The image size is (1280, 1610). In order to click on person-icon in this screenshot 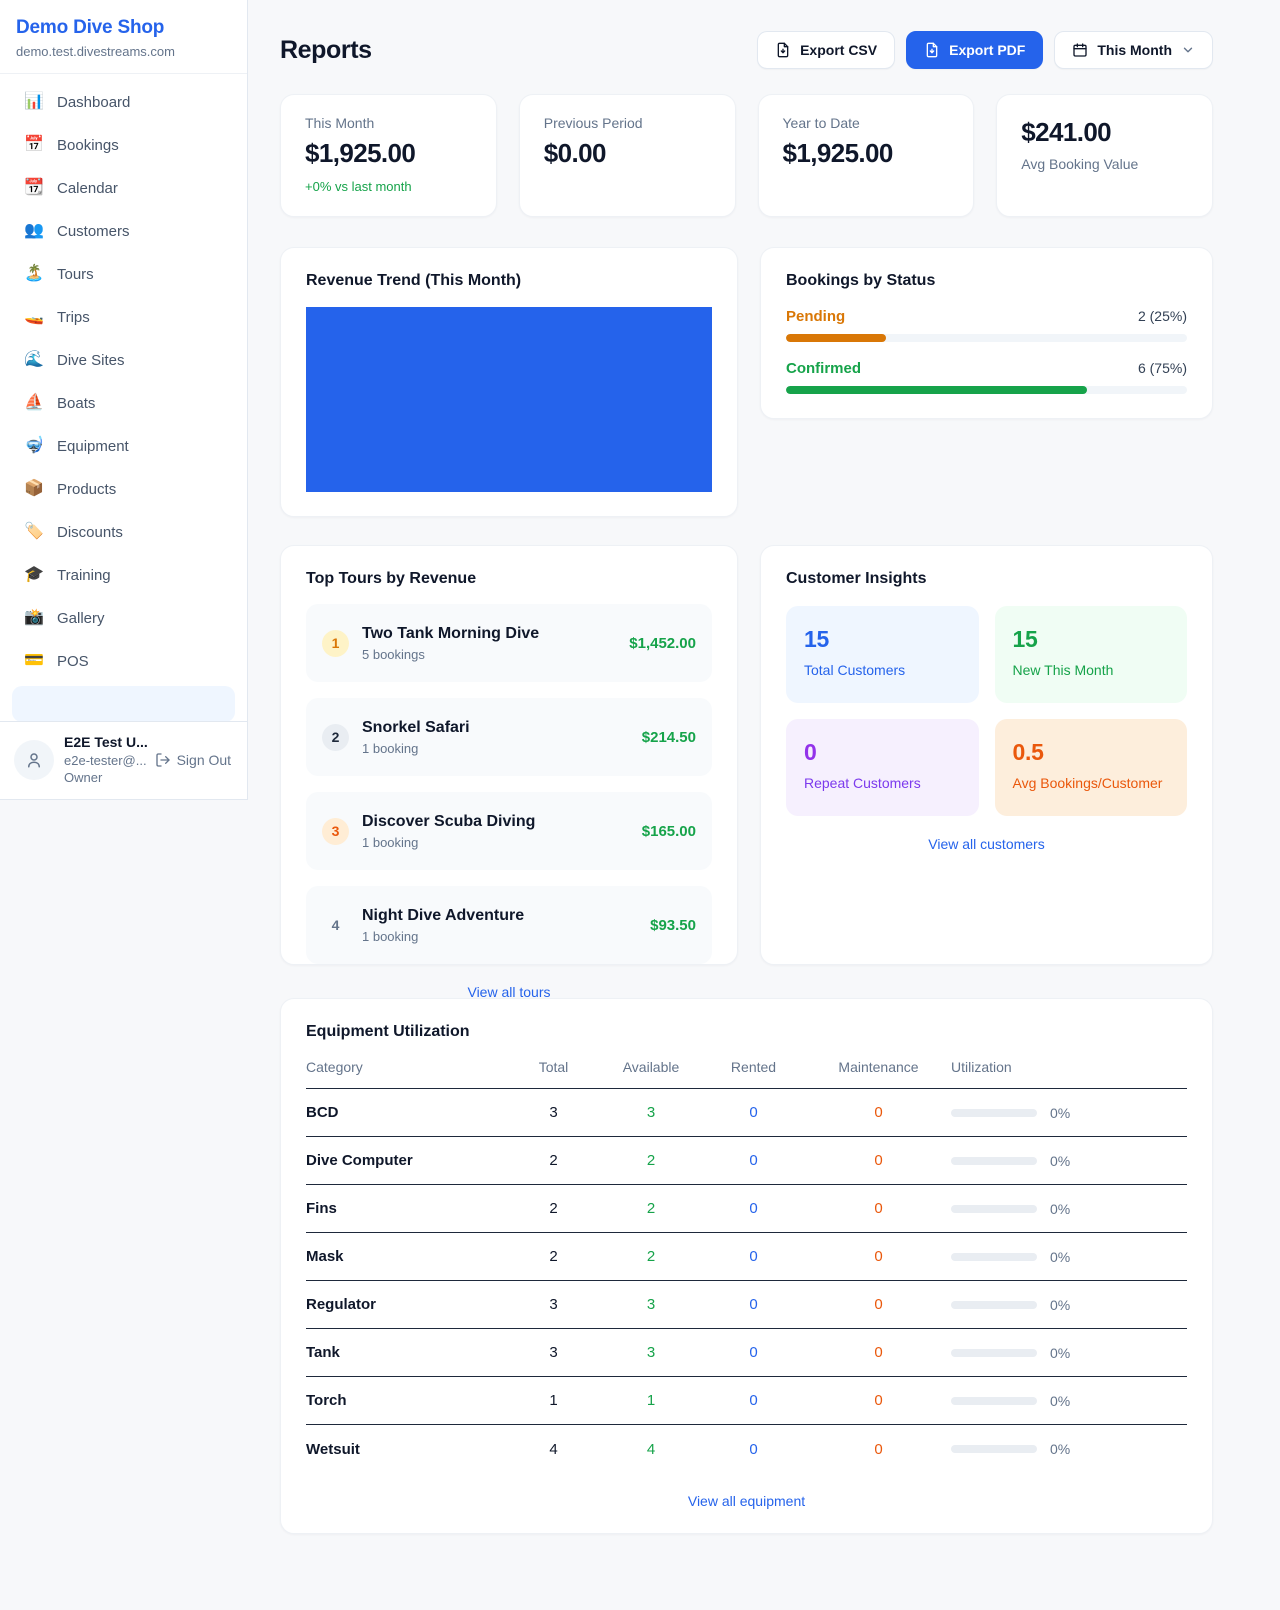, I will do `click(34, 760)`.